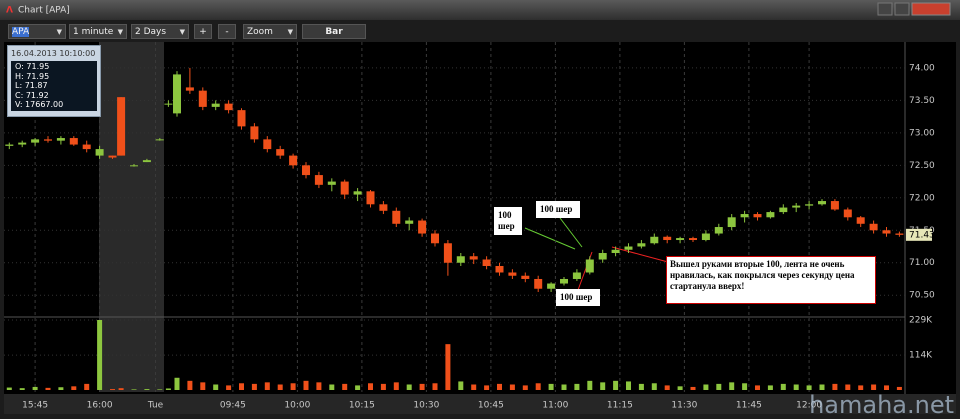 This screenshot has height=419, width=960. I want to click on range-select: 2 Days, so click(160, 32).